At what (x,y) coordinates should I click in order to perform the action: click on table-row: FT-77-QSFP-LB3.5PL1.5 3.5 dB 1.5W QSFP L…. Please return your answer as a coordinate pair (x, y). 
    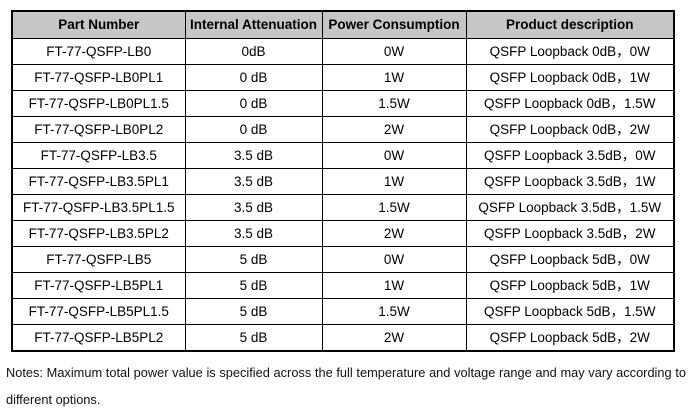
    Looking at the image, I should click on (343, 207).